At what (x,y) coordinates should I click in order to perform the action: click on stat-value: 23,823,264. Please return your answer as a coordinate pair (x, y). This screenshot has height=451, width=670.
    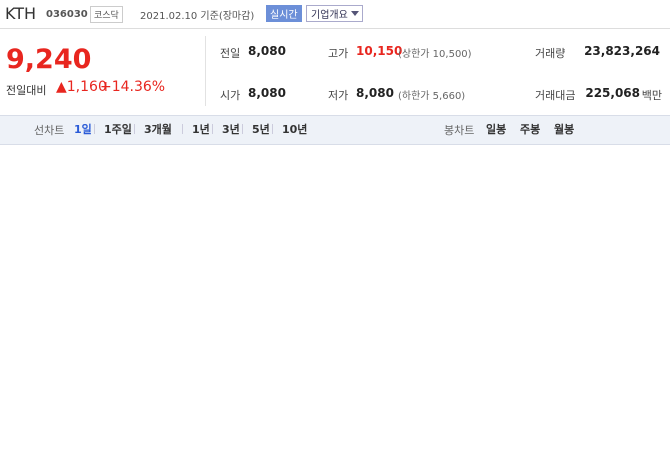
    Looking at the image, I should click on (622, 51).